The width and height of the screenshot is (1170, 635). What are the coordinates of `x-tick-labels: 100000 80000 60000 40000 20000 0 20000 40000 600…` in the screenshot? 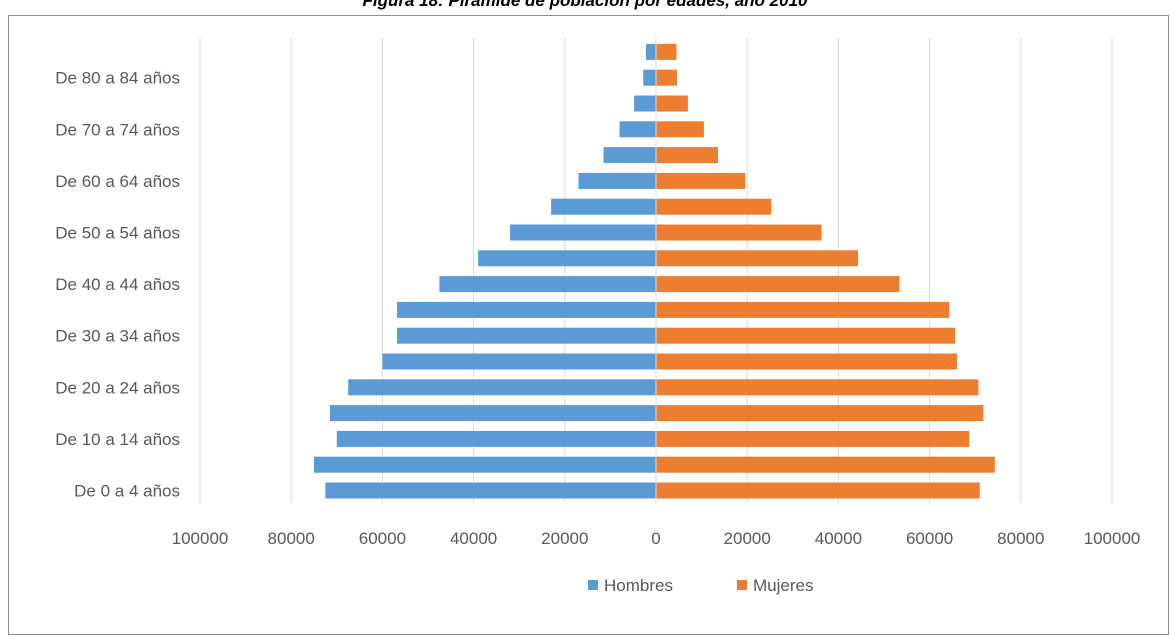 It's located at (656, 538).